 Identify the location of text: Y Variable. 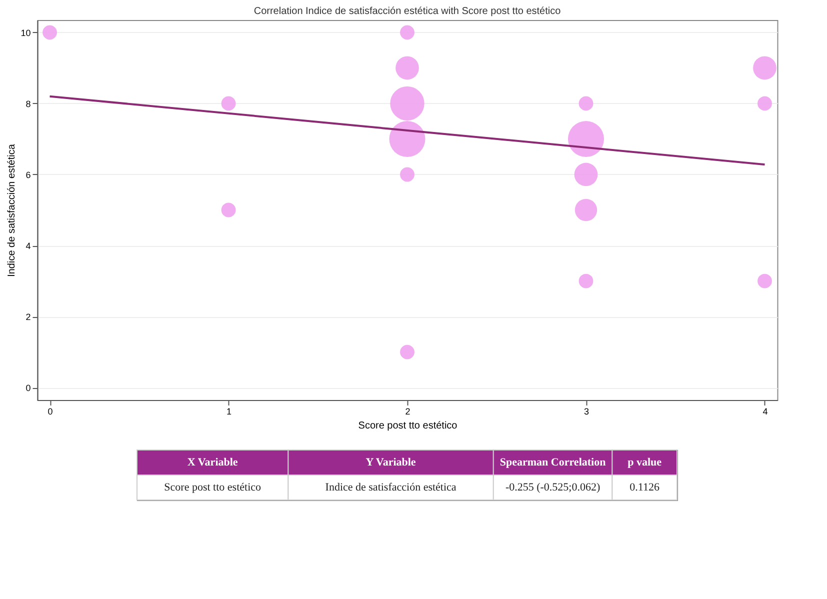
(391, 462).